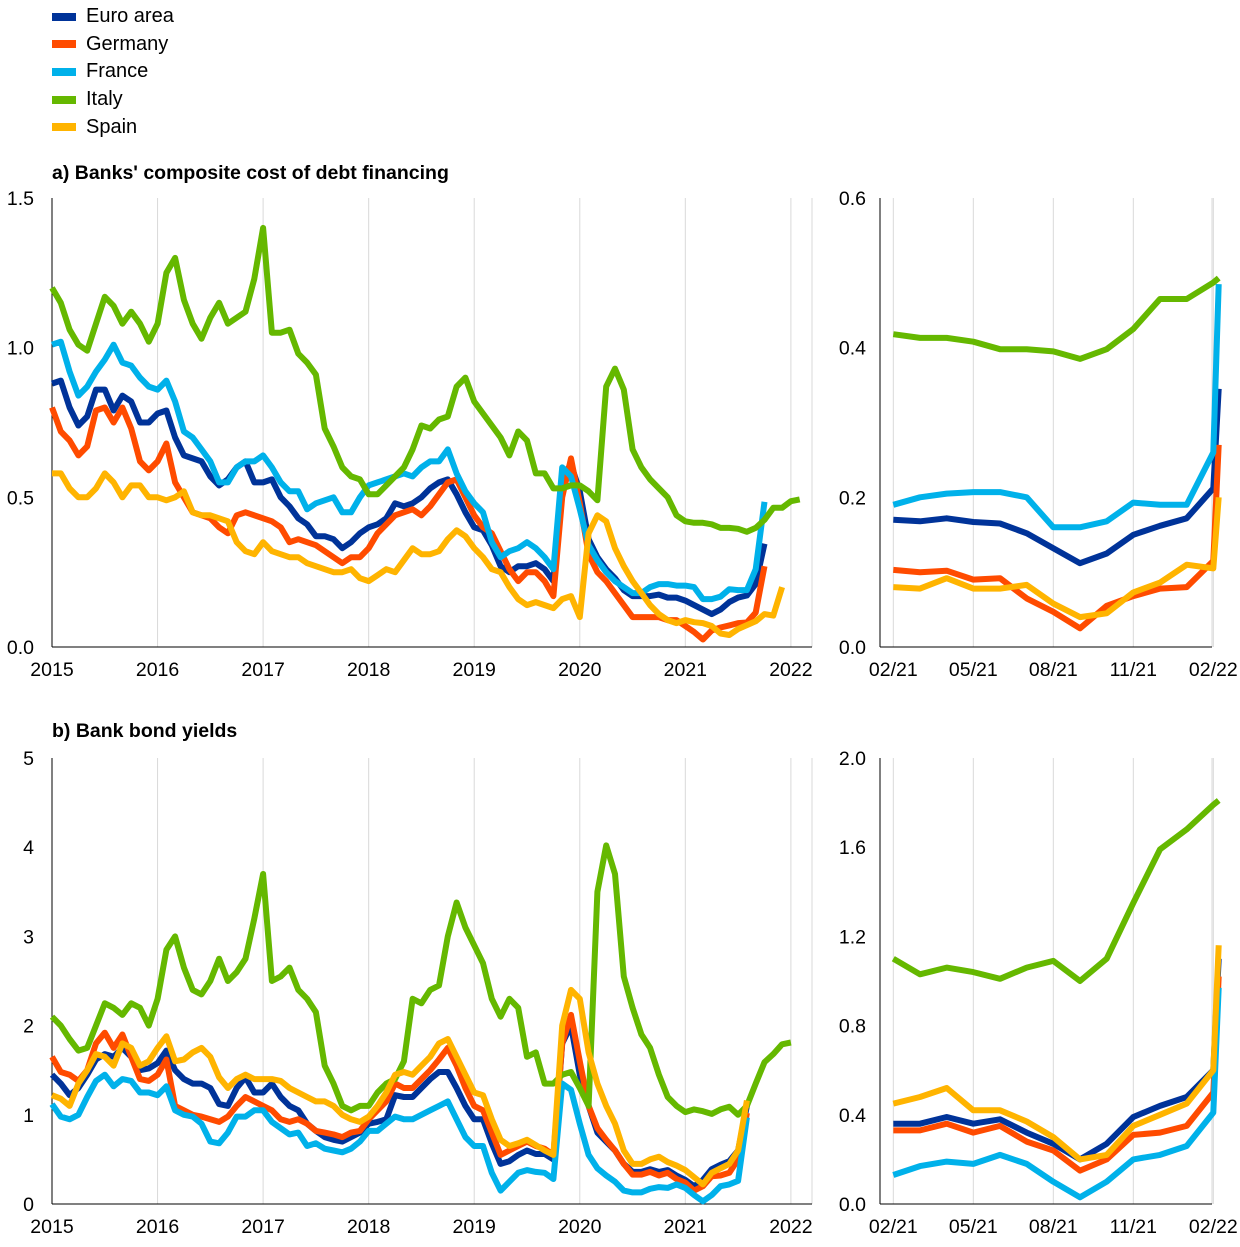  I want to click on series-line-euro-area, so click(1057, 477).